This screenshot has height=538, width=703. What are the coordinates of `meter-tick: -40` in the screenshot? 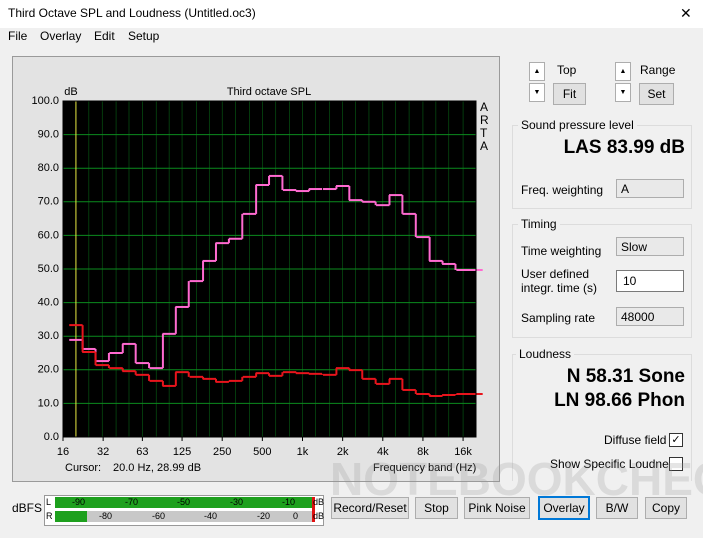 It's located at (211, 516).